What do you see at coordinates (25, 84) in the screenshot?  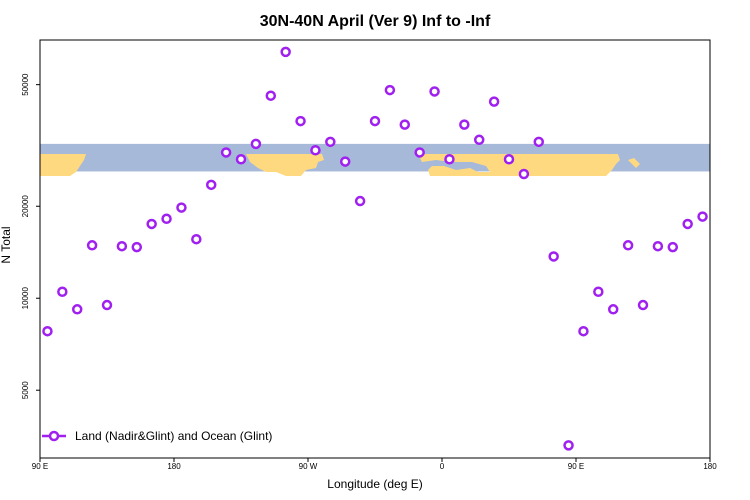 I see `y-tick-label: 50000` at bounding box center [25, 84].